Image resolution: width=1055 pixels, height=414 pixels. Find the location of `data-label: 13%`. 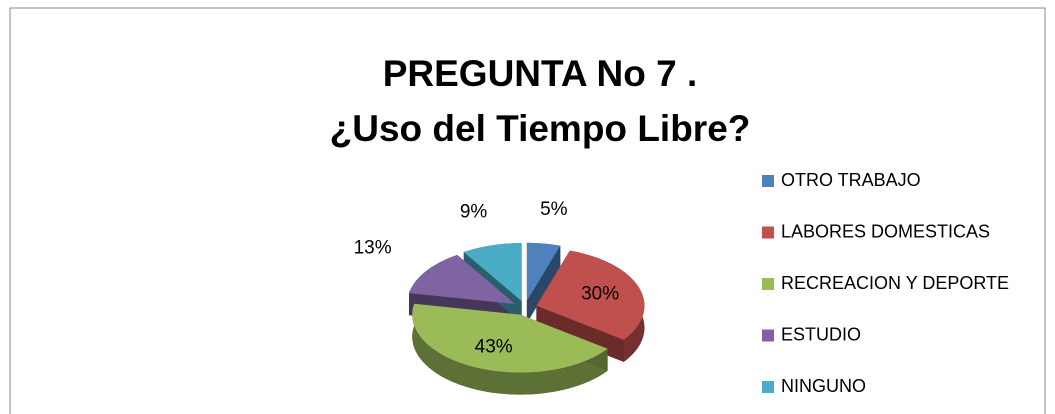

data-label: 13% is located at coordinates (373, 248).